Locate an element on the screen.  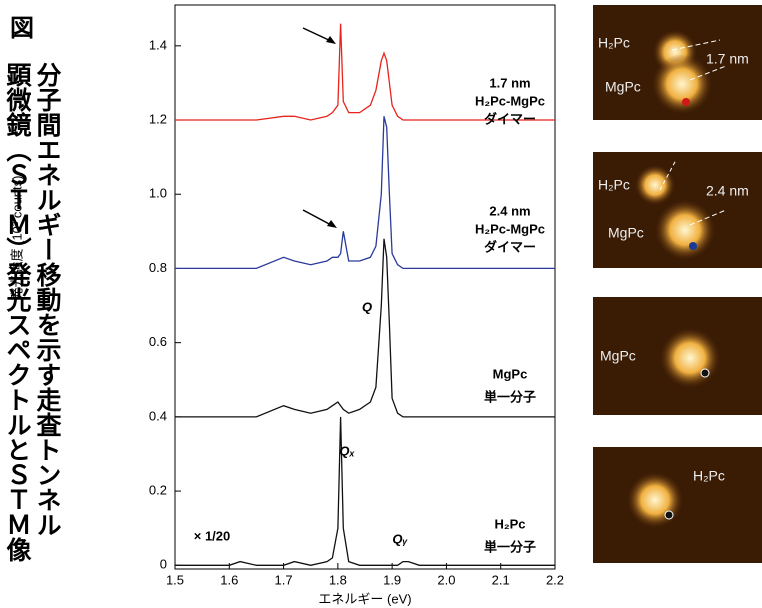
title-line: 顕微鏡（ＳＴＭ）発光スペクトルとＳＴＭ像 is located at coordinates (17, 312).